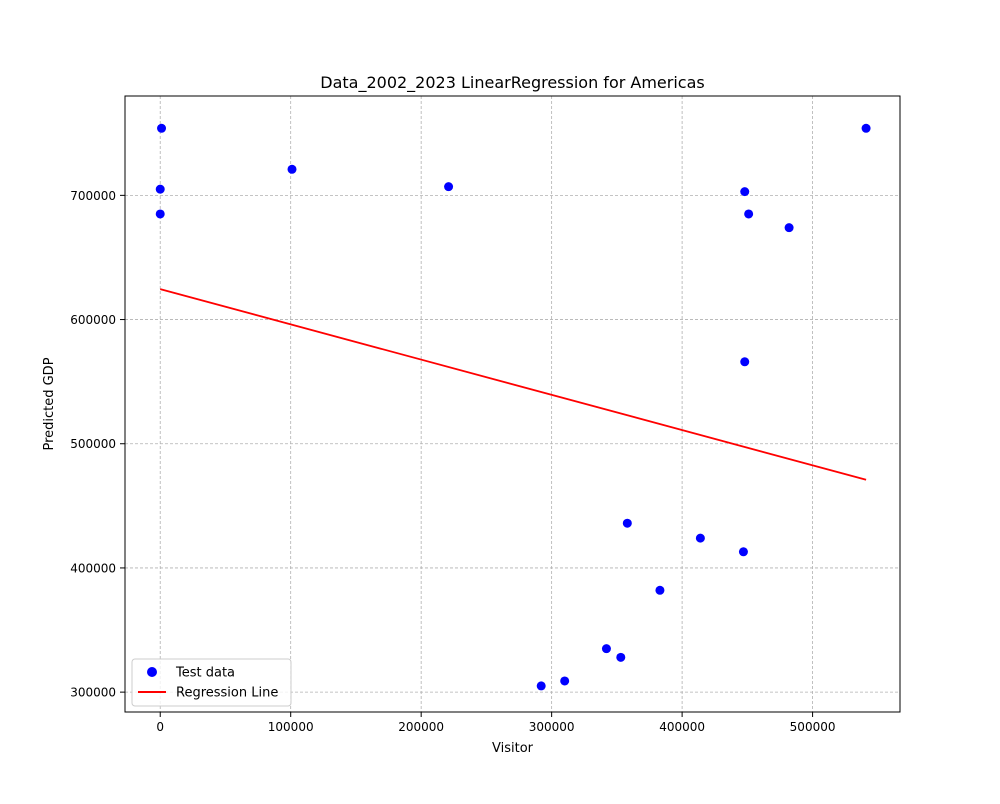 Image resolution: width=1000 pixels, height=804 pixels. What do you see at coordinates (49, 403) in the screenshot?
I see `y-axis-label: Predicted GDP` at bounding box center [49, 403].